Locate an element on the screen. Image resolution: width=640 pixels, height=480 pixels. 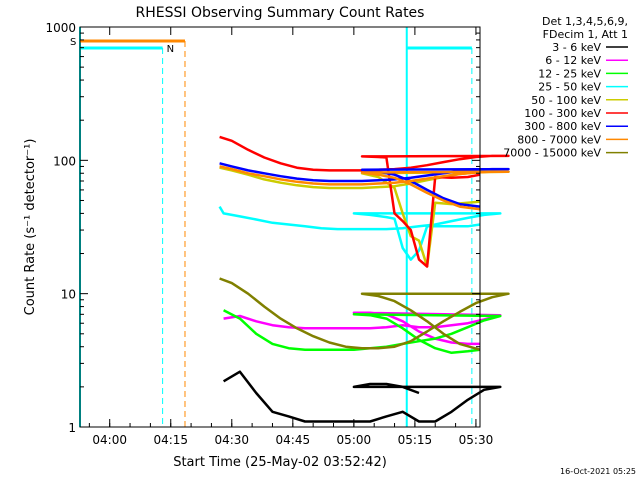
x-tick-label-3: 04:45 is located at coordinates (293, 440).